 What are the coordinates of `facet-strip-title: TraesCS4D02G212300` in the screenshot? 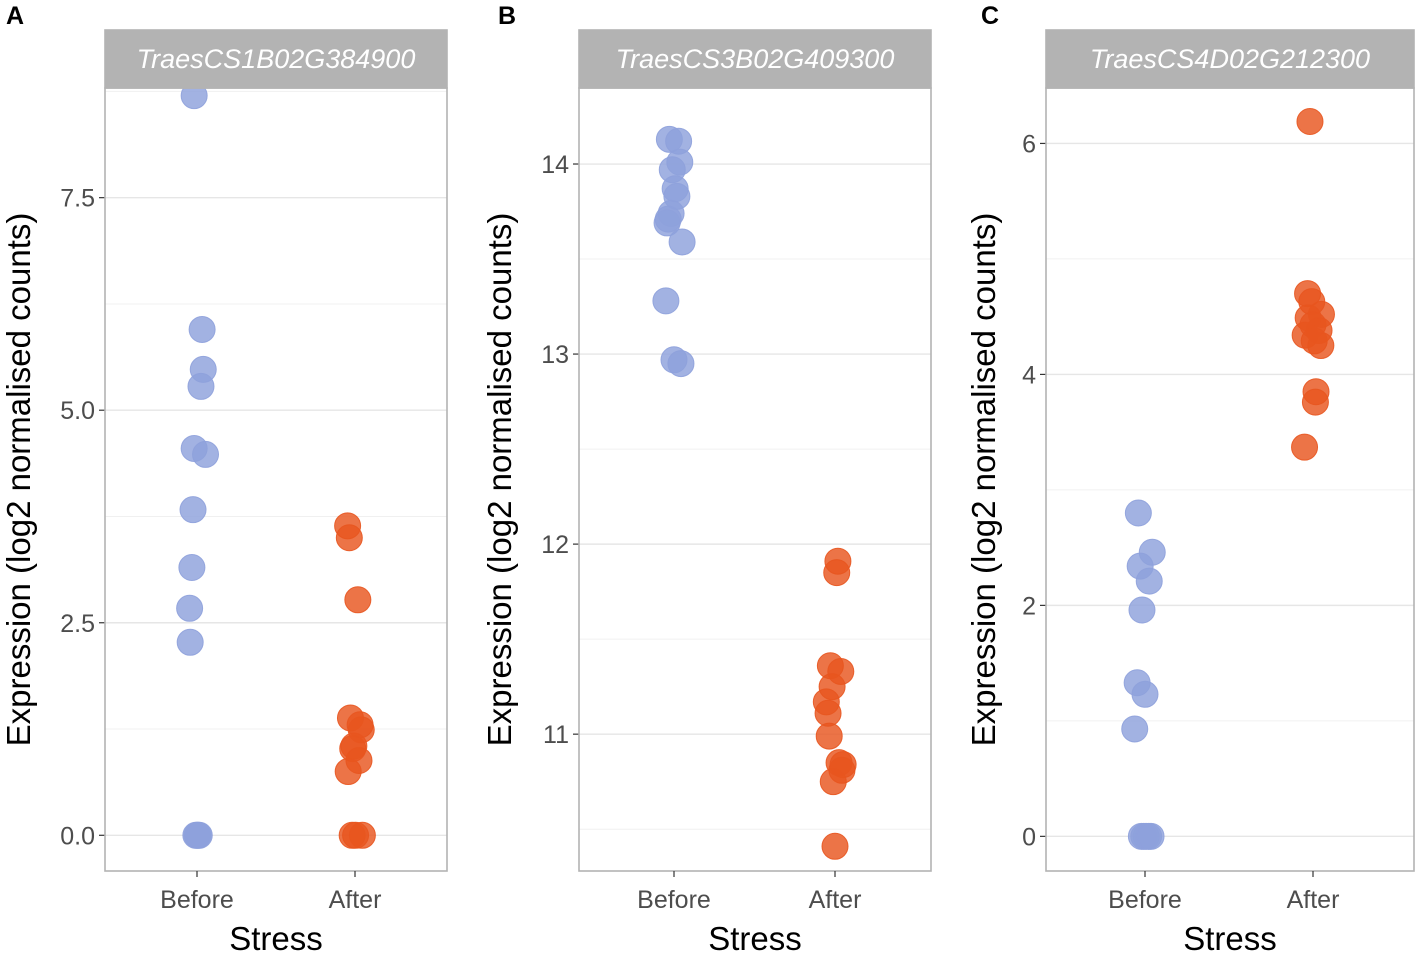 It's located at (1230, 59).